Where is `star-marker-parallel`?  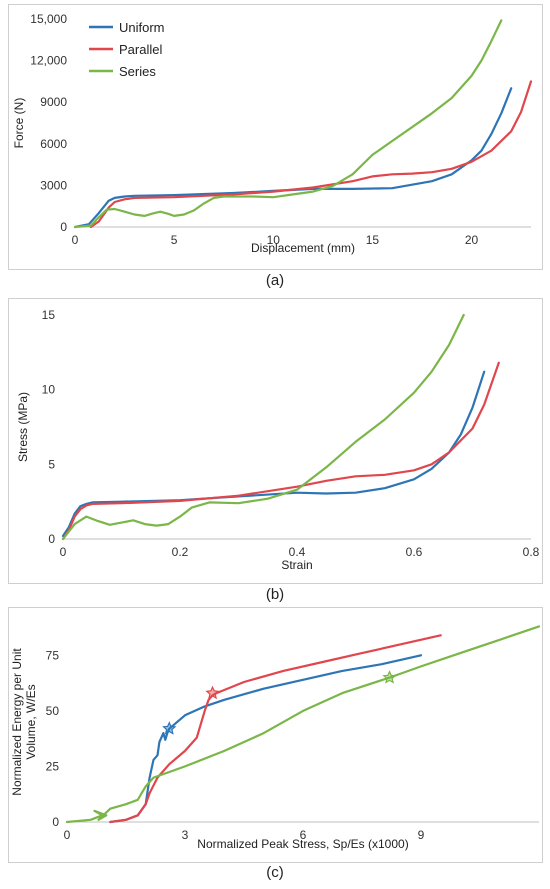
star-marker-parallel is located at coordinates (212, 692).